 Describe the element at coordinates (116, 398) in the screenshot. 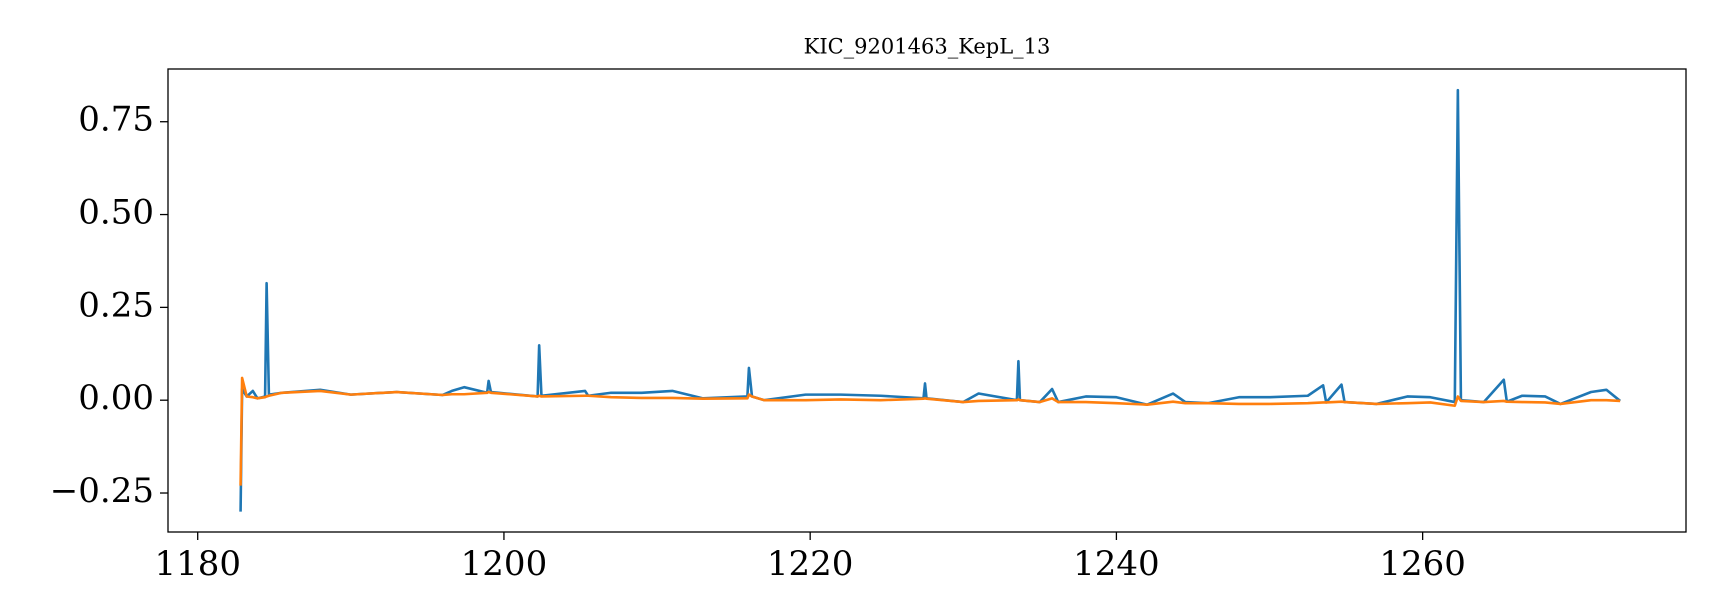

I see `y-tick-label: 0.00` at that location.